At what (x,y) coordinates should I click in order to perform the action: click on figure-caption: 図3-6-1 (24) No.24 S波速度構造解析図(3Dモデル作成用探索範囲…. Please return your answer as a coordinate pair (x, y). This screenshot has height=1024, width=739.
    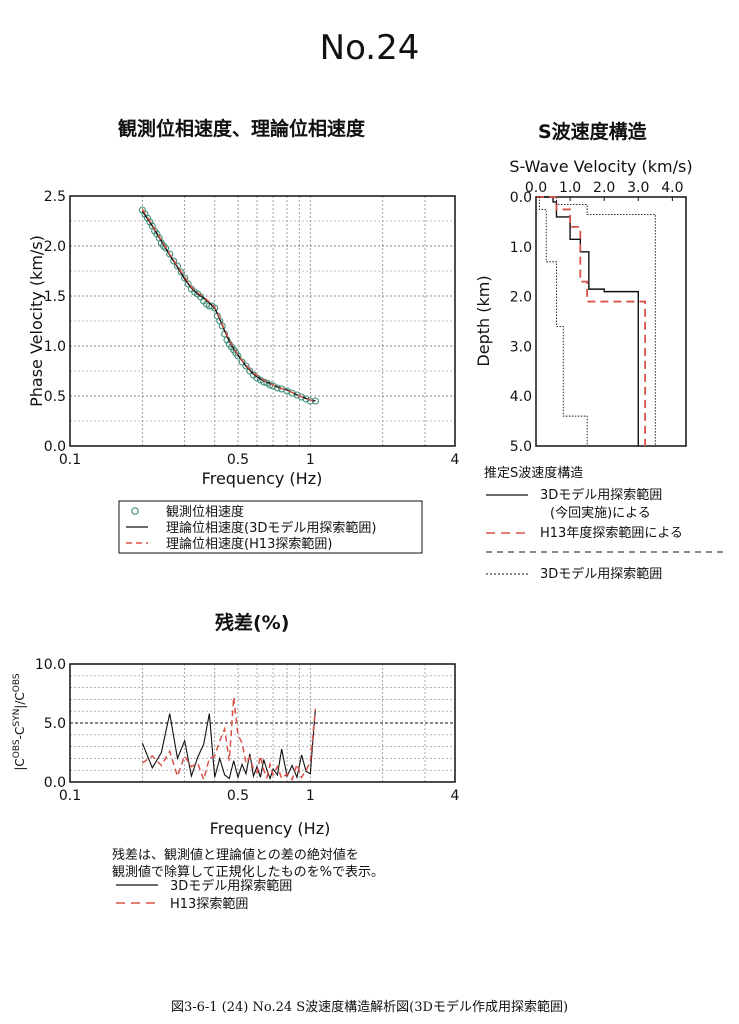
    Looking at the image, I should click on (369, 1007).